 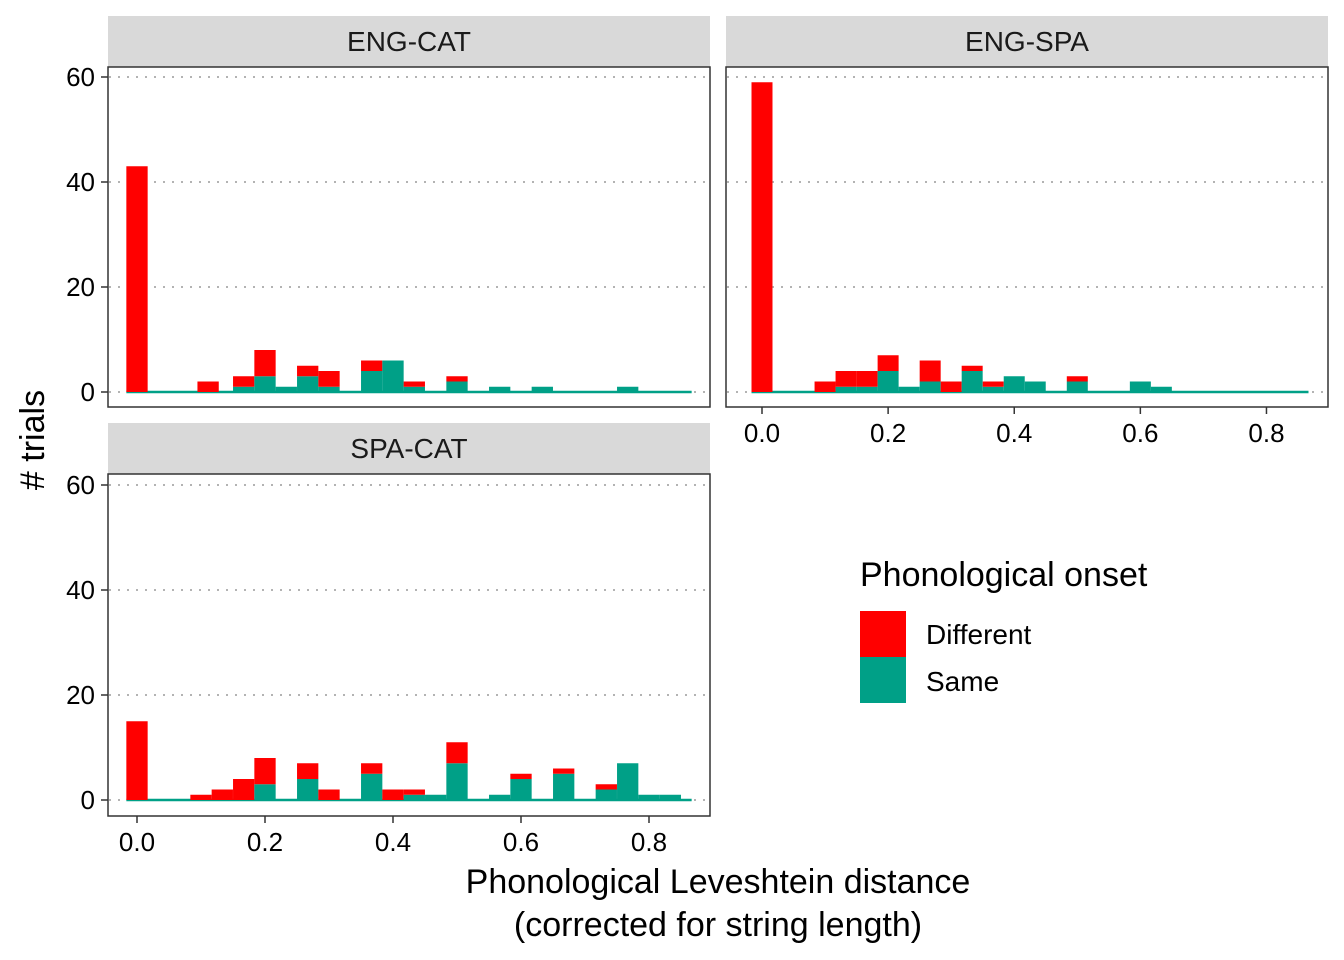 I want to click on legend-title: Phonological onset, so click(x=1004, y=575).